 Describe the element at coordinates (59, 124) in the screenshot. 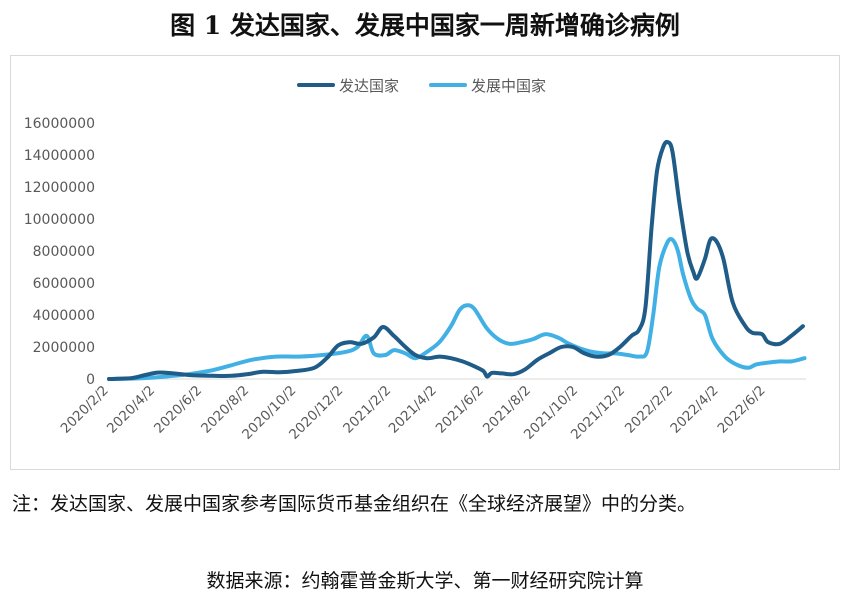

I see `y-tick-label: 16000000` at that location.